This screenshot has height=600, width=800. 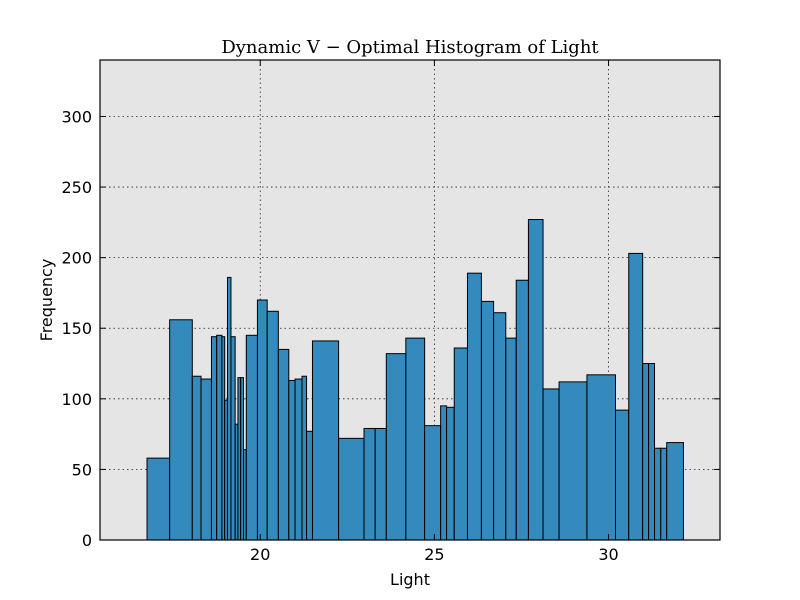 What do you see at coordinates (76, 399) in the screenshot?
I see `y-tick-label: 100` at bounding box center [76, 399].